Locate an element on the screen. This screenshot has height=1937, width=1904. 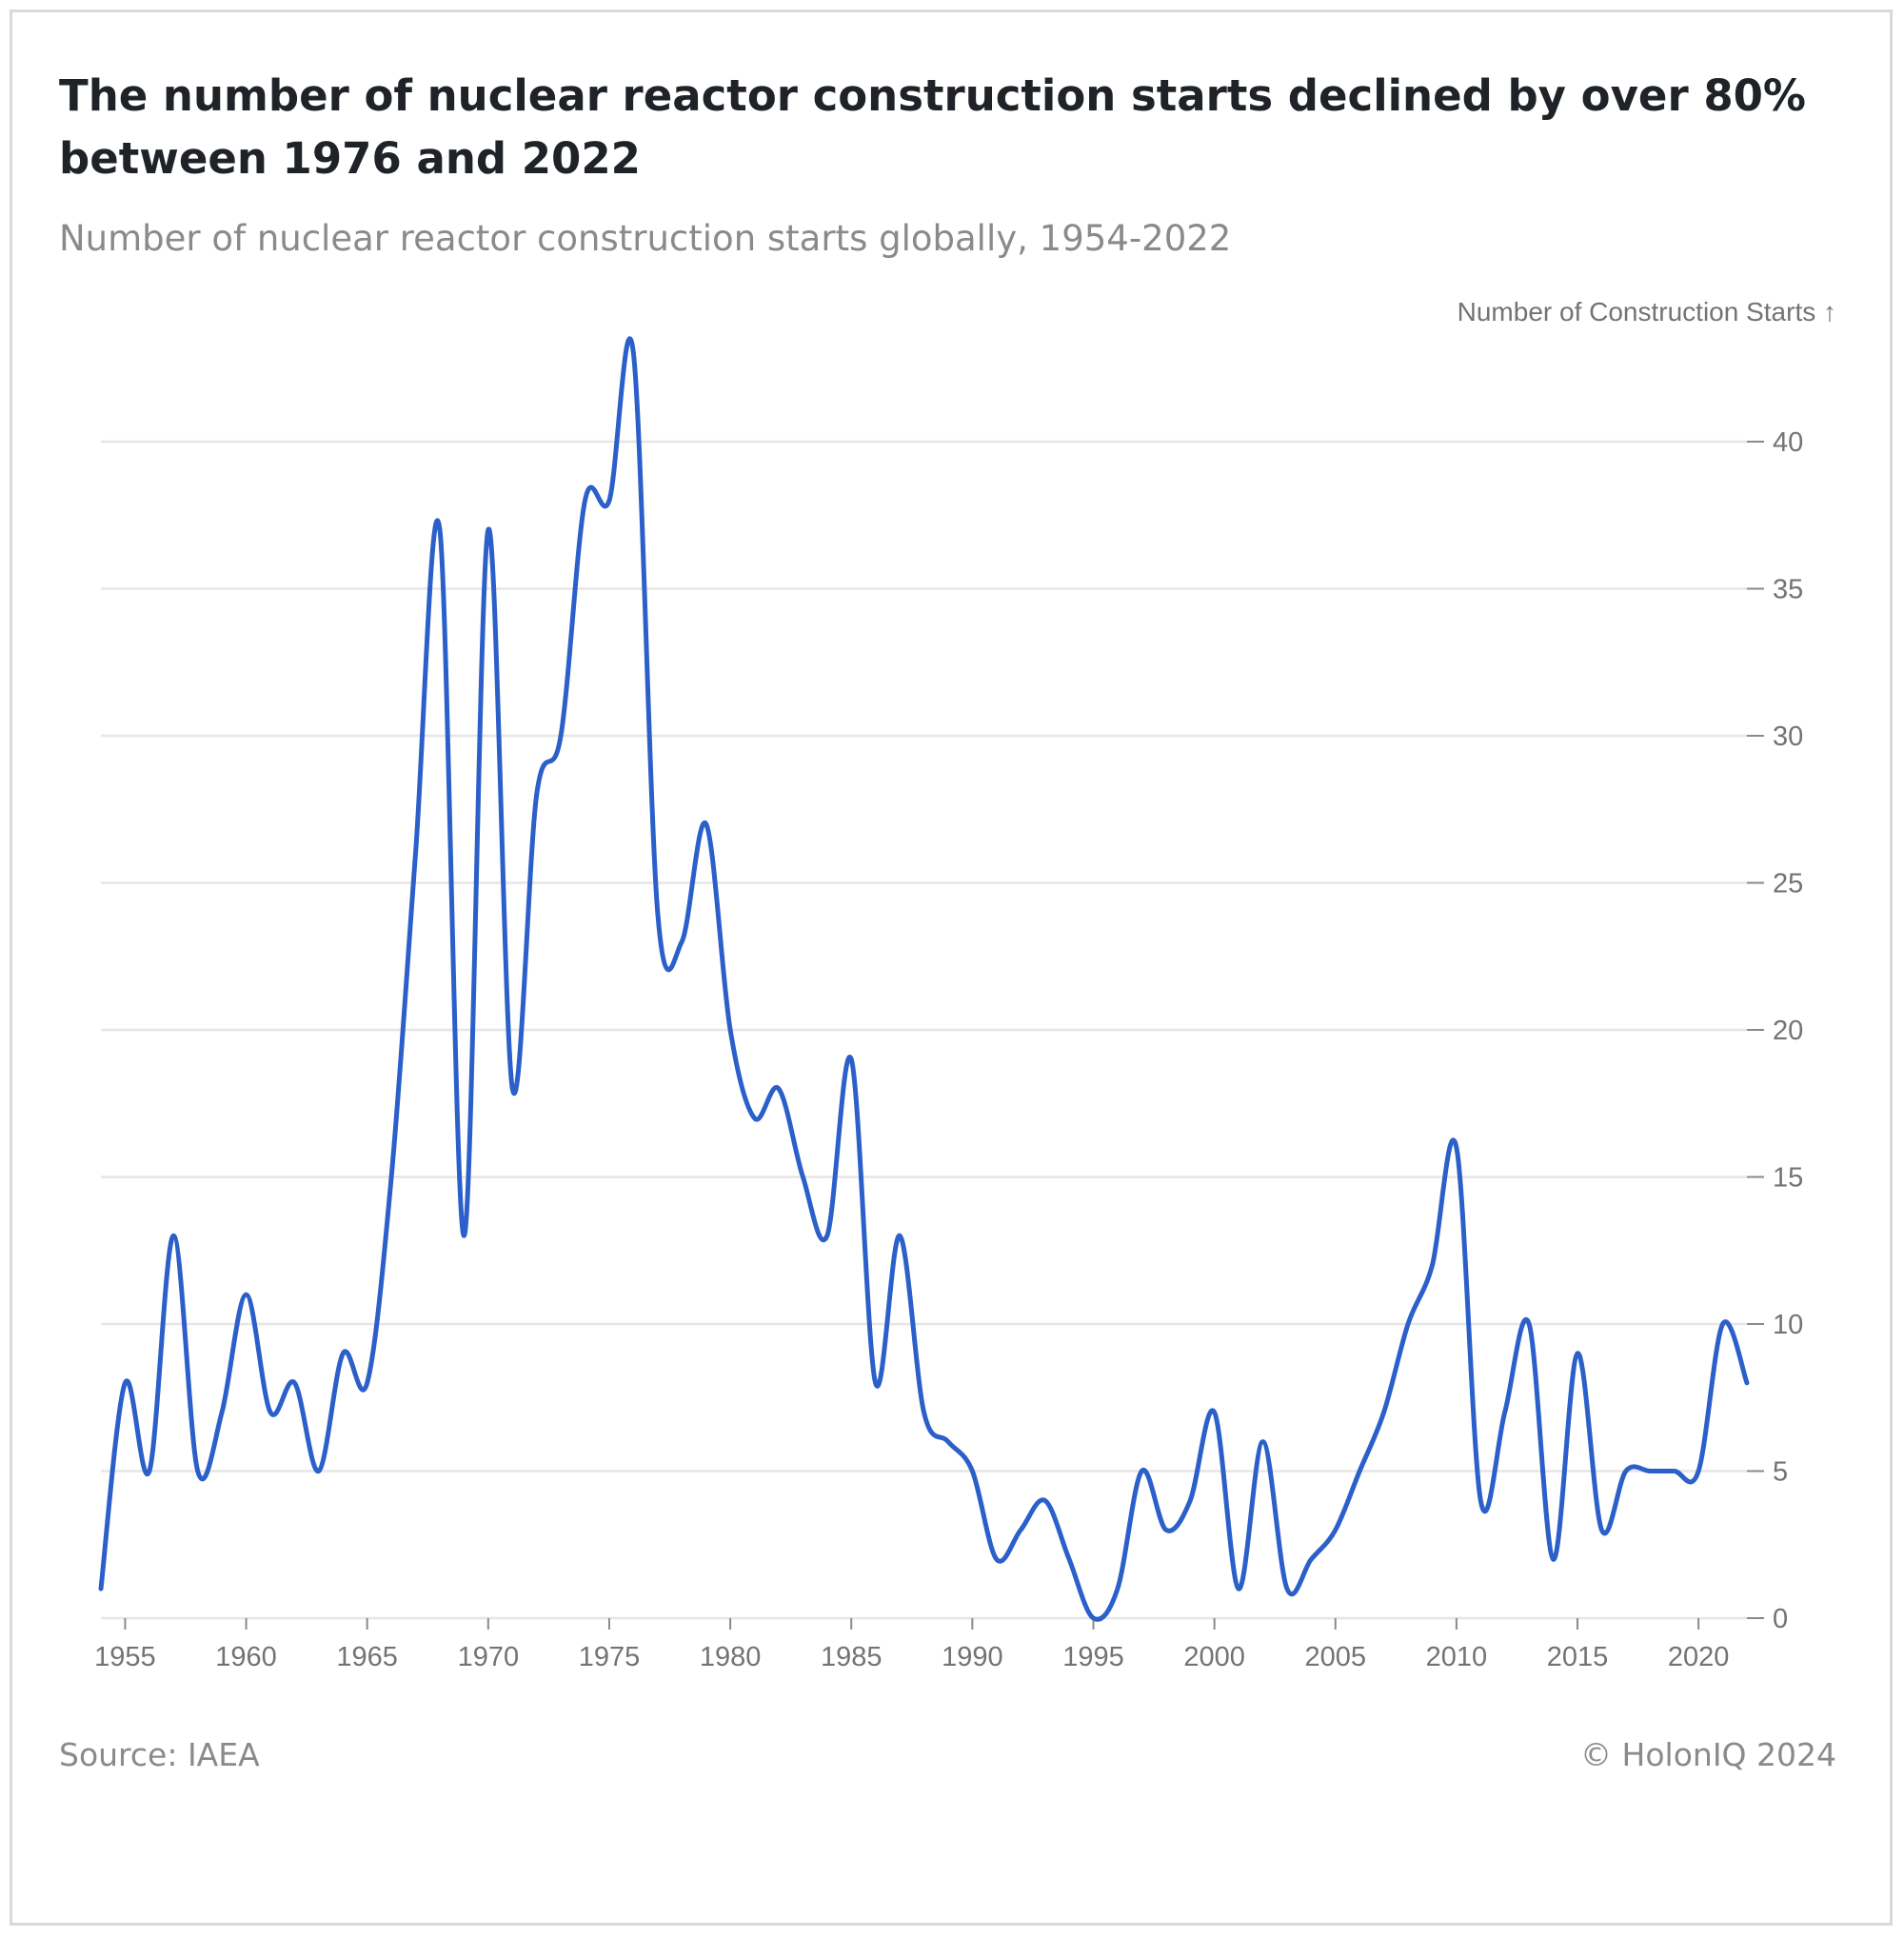
y-tick-label: 25 is located at coordinates (1788, 884).